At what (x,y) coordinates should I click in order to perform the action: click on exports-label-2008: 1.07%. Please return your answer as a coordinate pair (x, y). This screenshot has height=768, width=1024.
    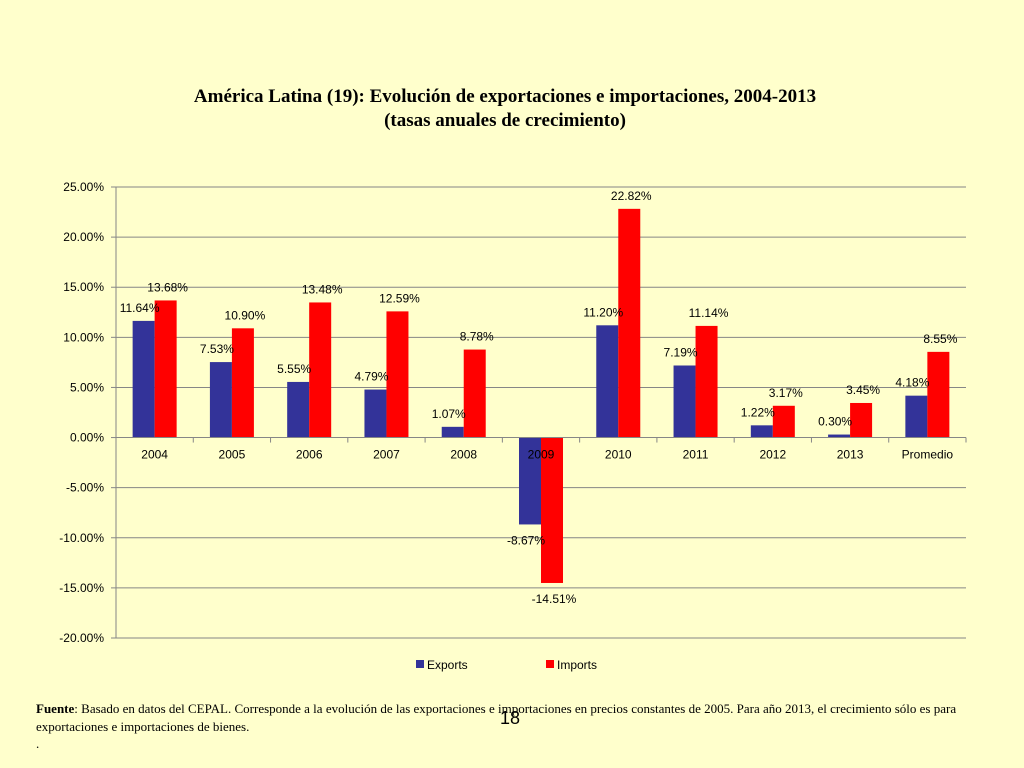
    Looking at the image, I should click on (449, 414).